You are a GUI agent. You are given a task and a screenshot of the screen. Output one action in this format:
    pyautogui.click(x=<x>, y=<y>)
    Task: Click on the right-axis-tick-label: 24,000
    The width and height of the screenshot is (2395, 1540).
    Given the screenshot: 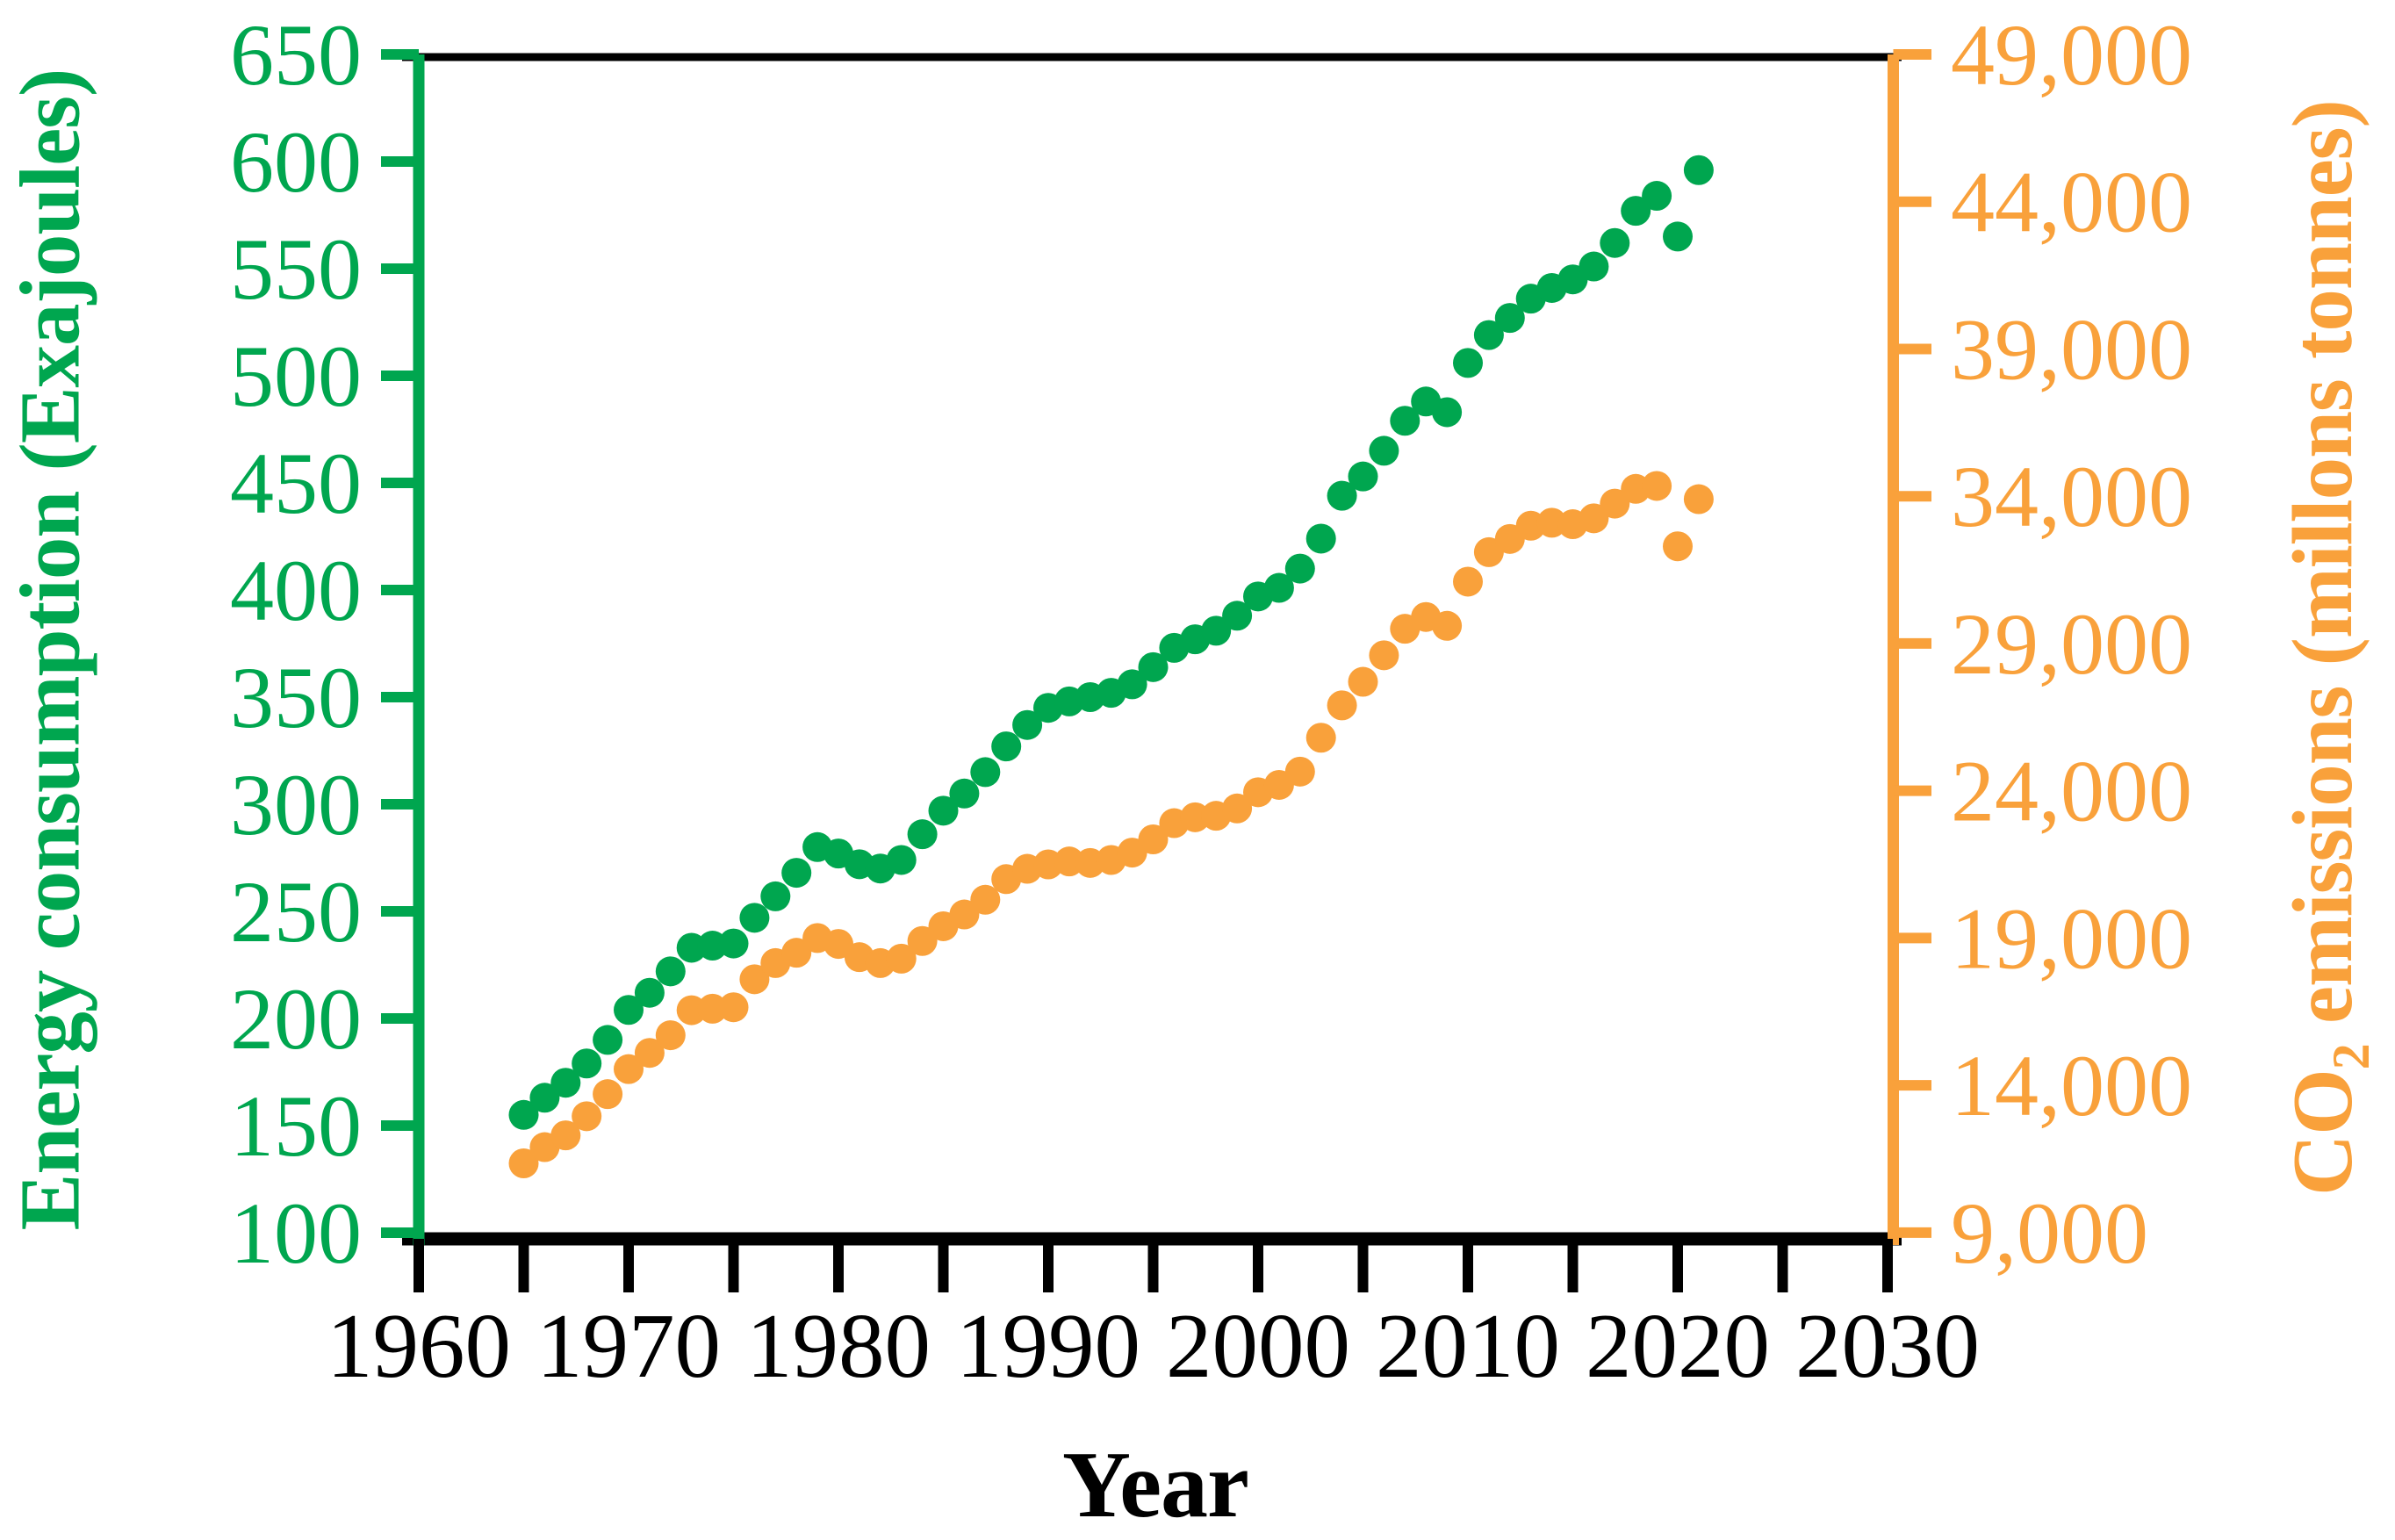 What is the action you would take?
    pyautogui.click(x=2071, y=791)
    